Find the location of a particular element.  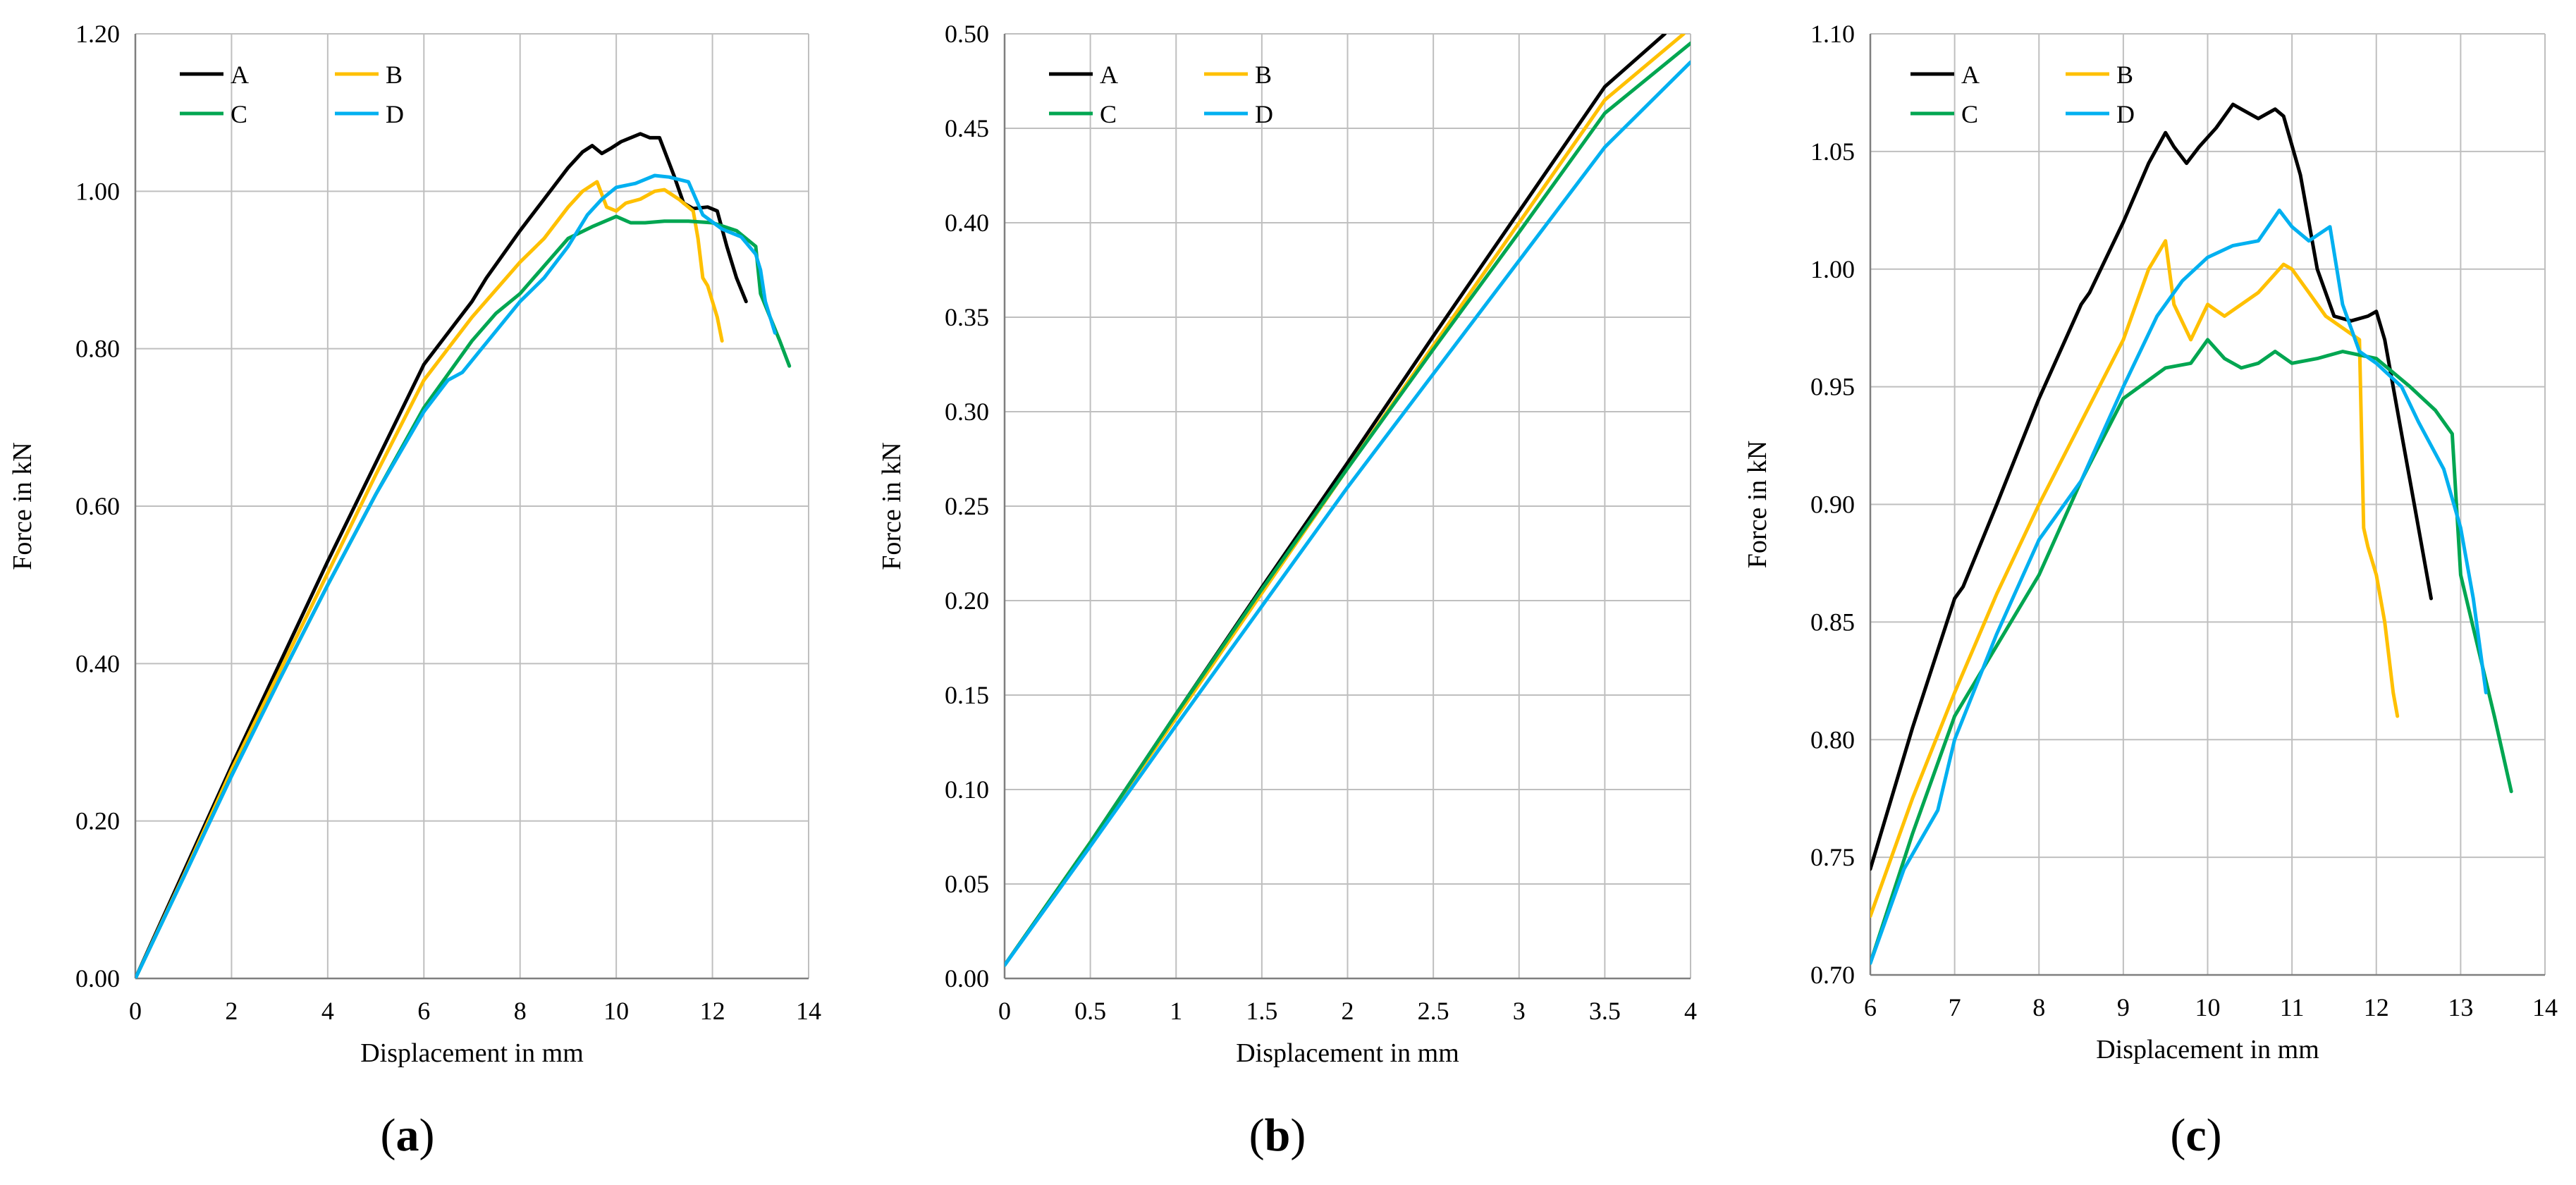

y-tick-label: 1.05 is located at coordinates (1832, 151).